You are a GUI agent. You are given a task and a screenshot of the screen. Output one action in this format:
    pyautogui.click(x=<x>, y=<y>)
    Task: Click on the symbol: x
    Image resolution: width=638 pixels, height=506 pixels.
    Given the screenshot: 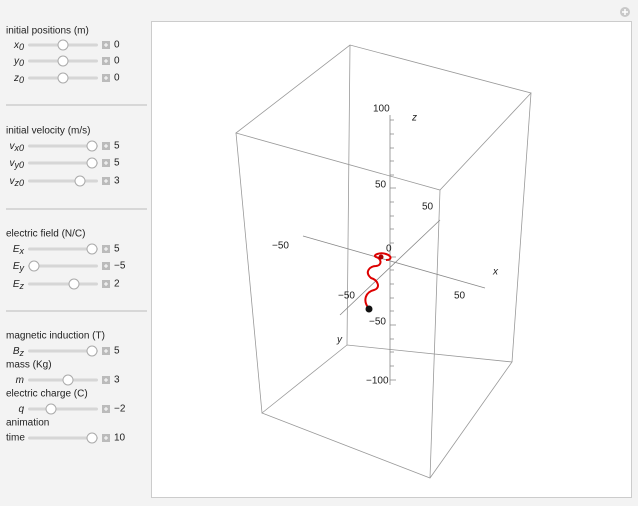 What is the action you would take?
    pyautogui.click(x=16, y=45)
    